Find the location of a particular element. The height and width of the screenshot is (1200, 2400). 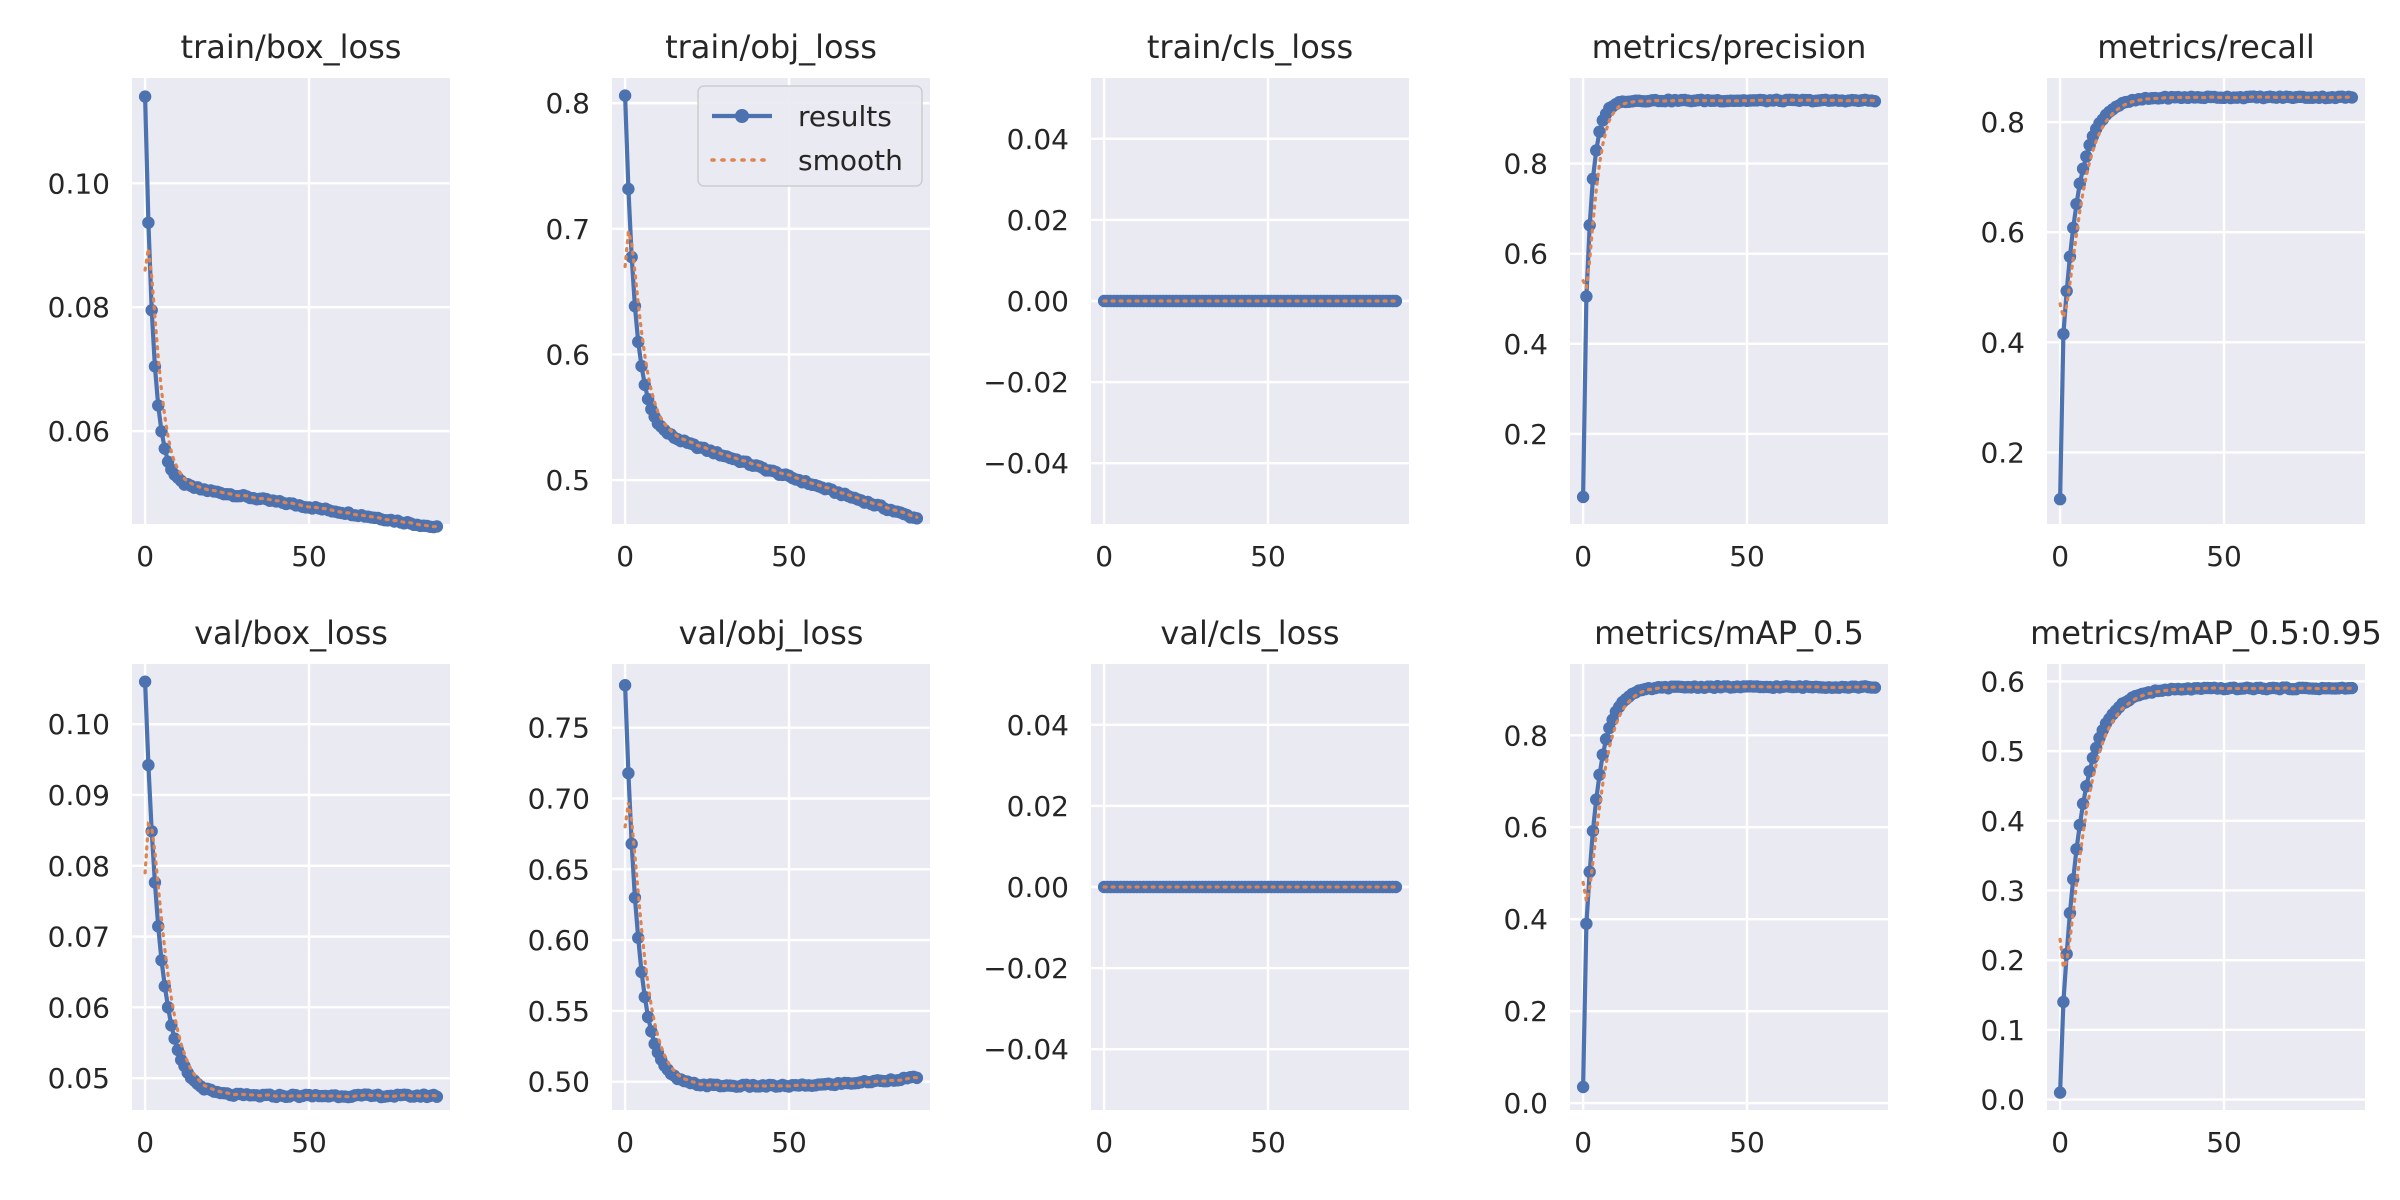

y-tick-label: 0.1 is located at coordinates (2002, 1030).